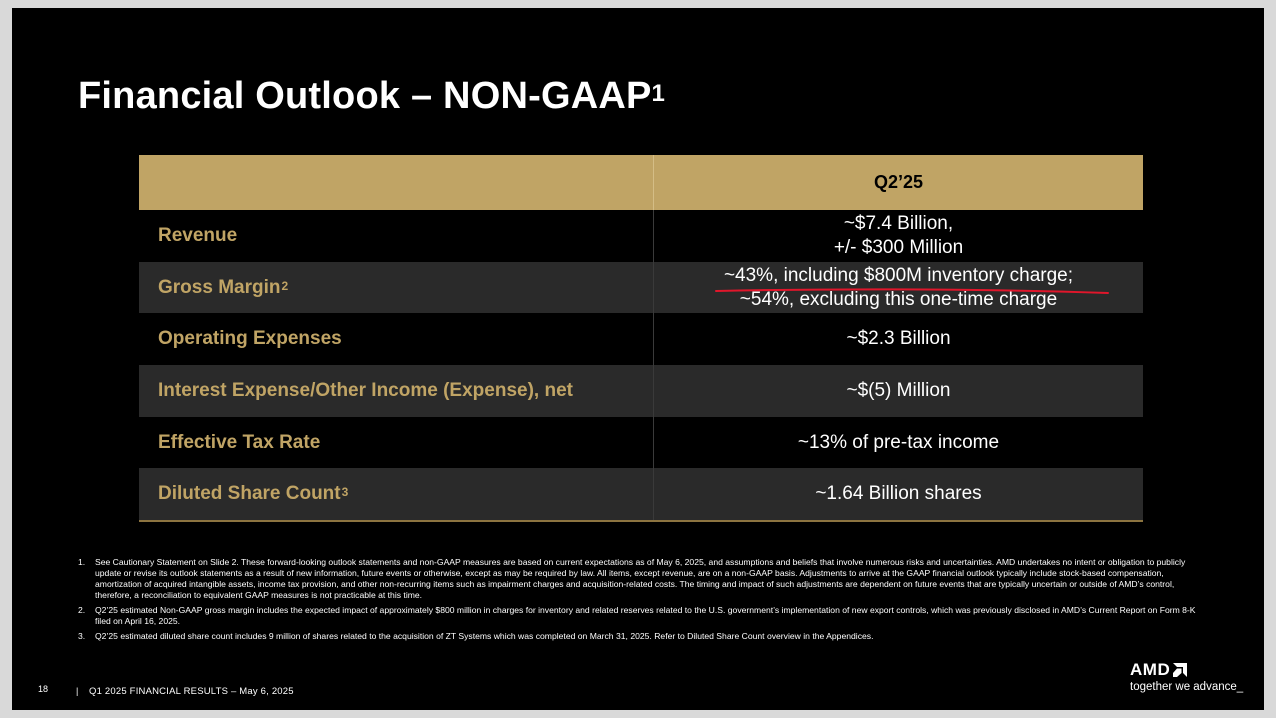  I want to click on row-value-line: ~54%, excluding this one-time charge, so click(898, 299).